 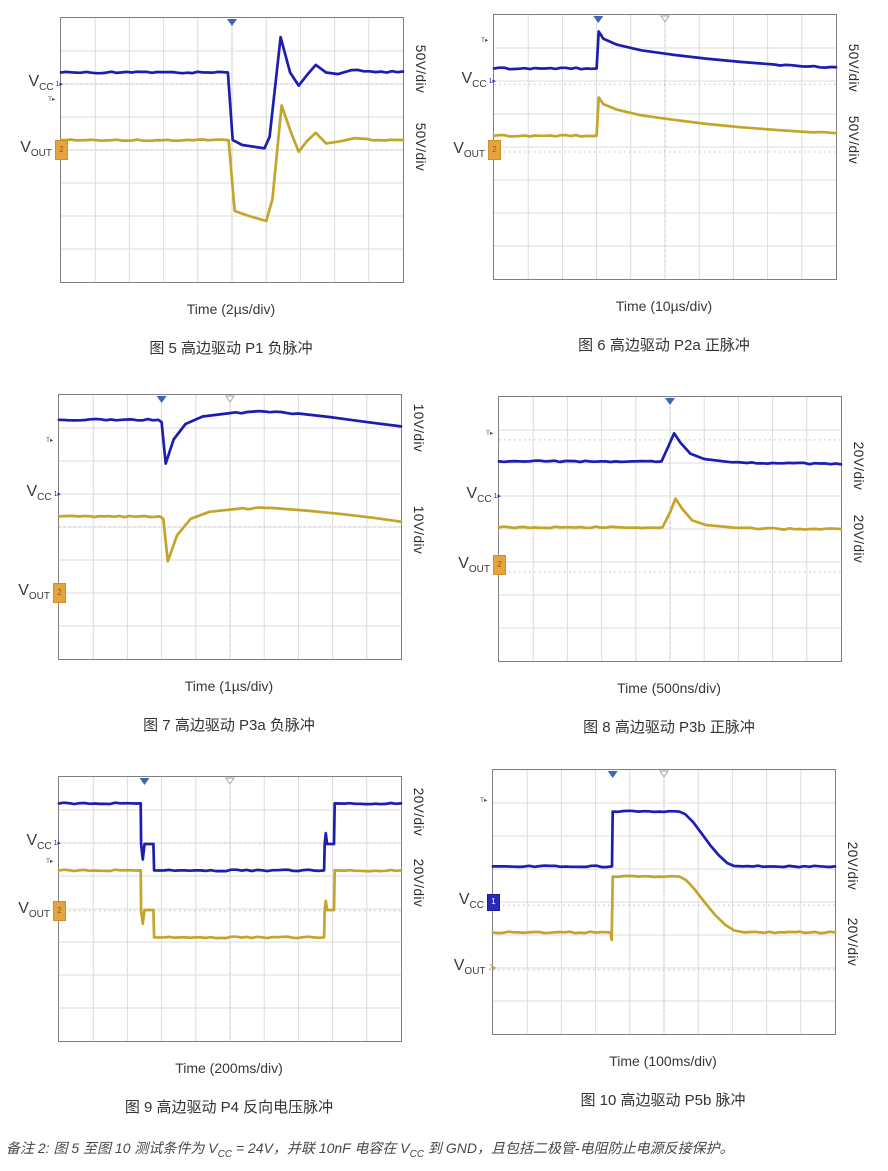 I want to click on vout-channel-label: VOUT 2▸, so click(x=460, y=968).